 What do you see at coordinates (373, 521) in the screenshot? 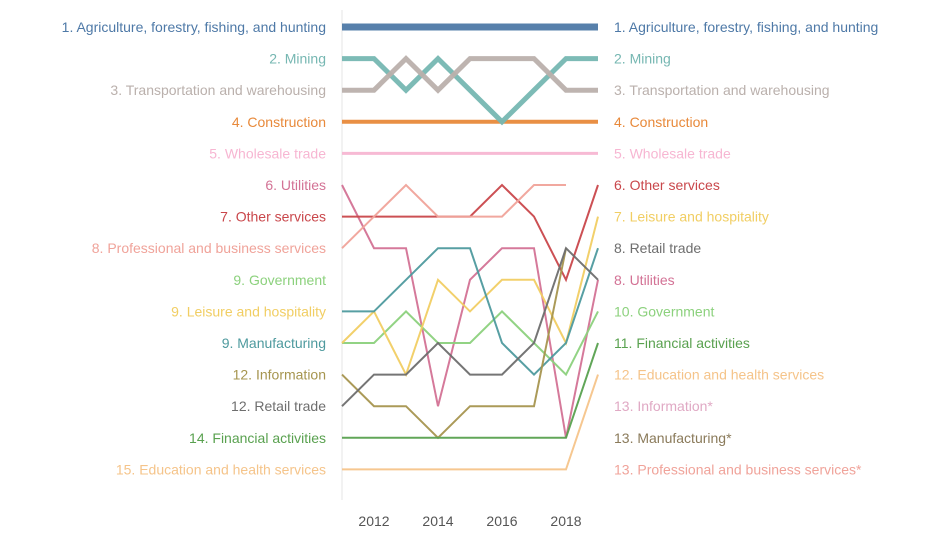
I see `x-tick-label: 2012` at bounding box center [373, 521].